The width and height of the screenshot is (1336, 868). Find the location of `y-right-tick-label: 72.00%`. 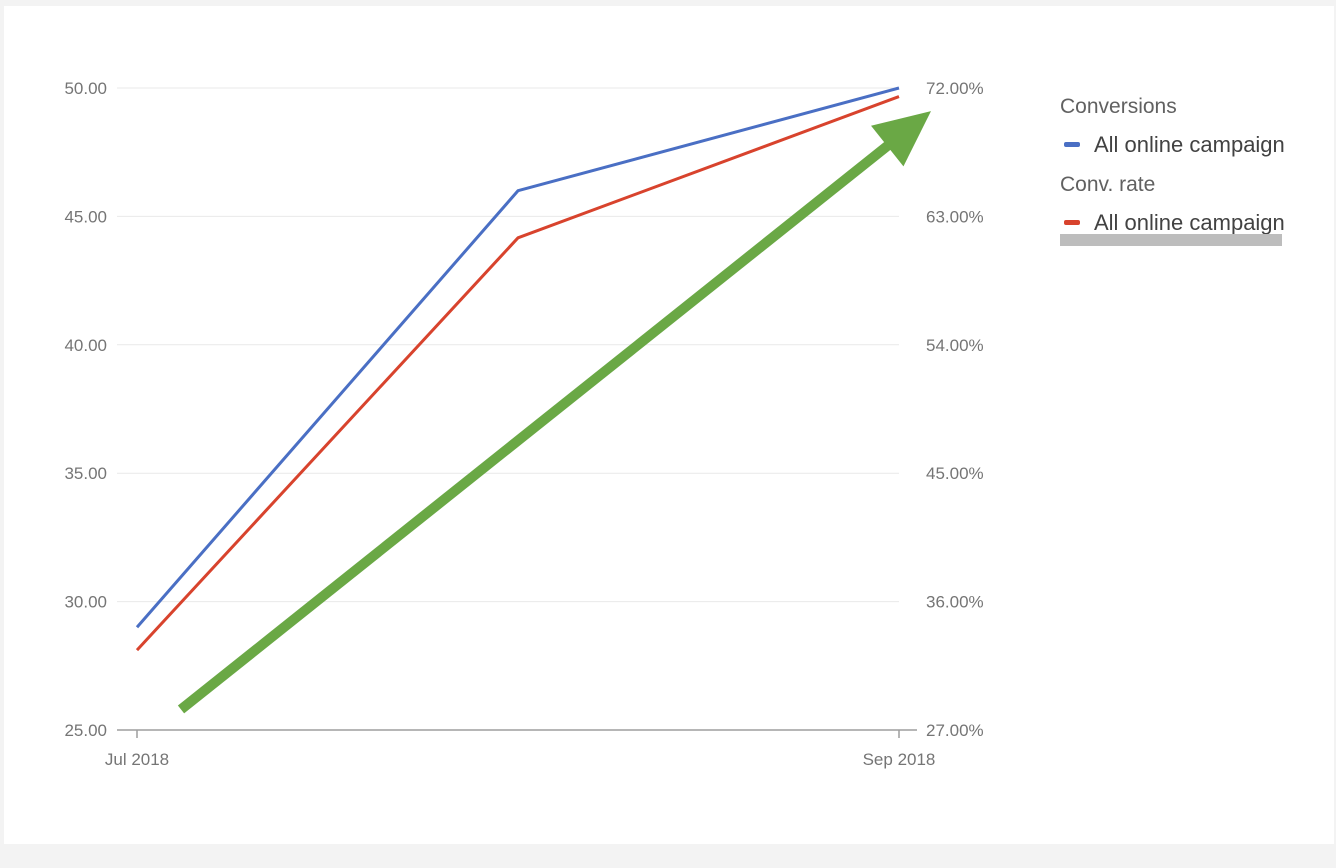

y-right-tick-label: 72.00% is located at coordinates (955, 88).